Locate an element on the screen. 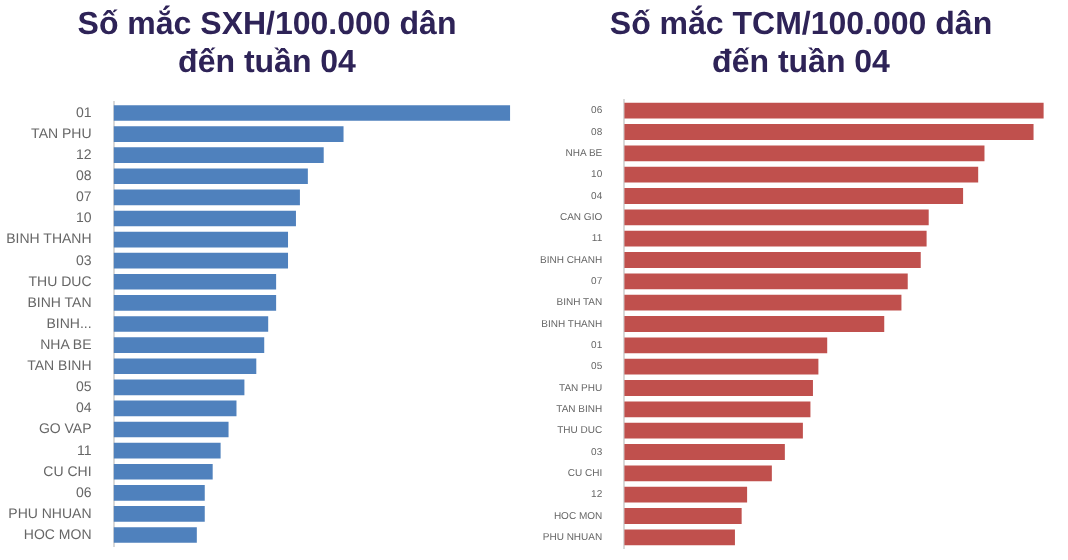 This screenshot has height=560, width=1068. chart-title: Số mắc SXH/100.000 dân đến tuần 04 is located at coordinates (267, 44).